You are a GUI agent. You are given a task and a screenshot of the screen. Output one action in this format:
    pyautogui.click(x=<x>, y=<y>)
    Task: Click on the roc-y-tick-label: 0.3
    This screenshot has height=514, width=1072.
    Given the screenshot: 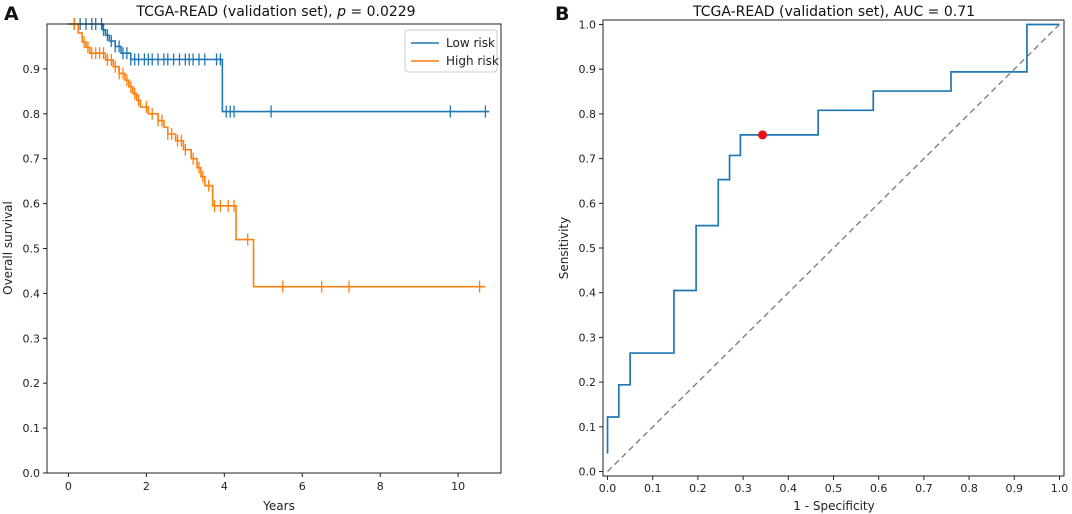 What is the action you would take?
    pyautogui.click(x=588, y=337)
    